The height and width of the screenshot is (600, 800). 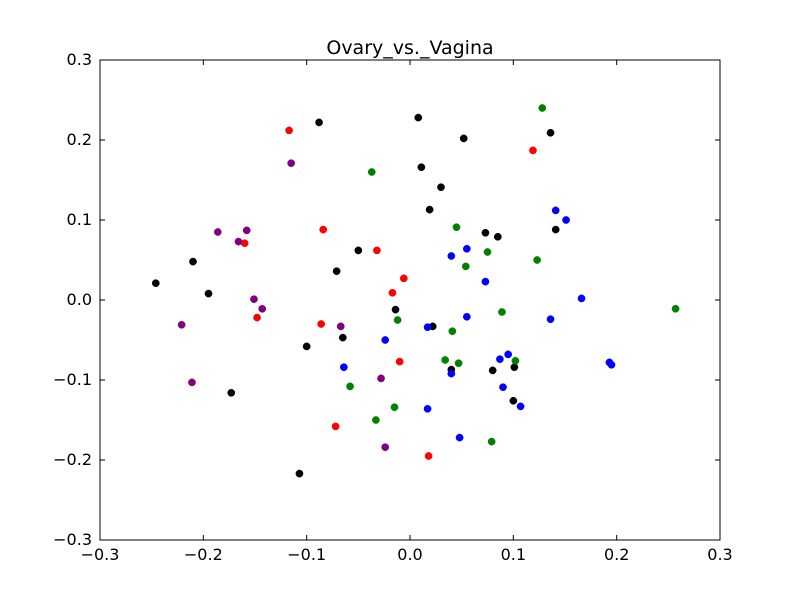 I want to click on x-tick-label: 0.0, so click(x=409, y=554).